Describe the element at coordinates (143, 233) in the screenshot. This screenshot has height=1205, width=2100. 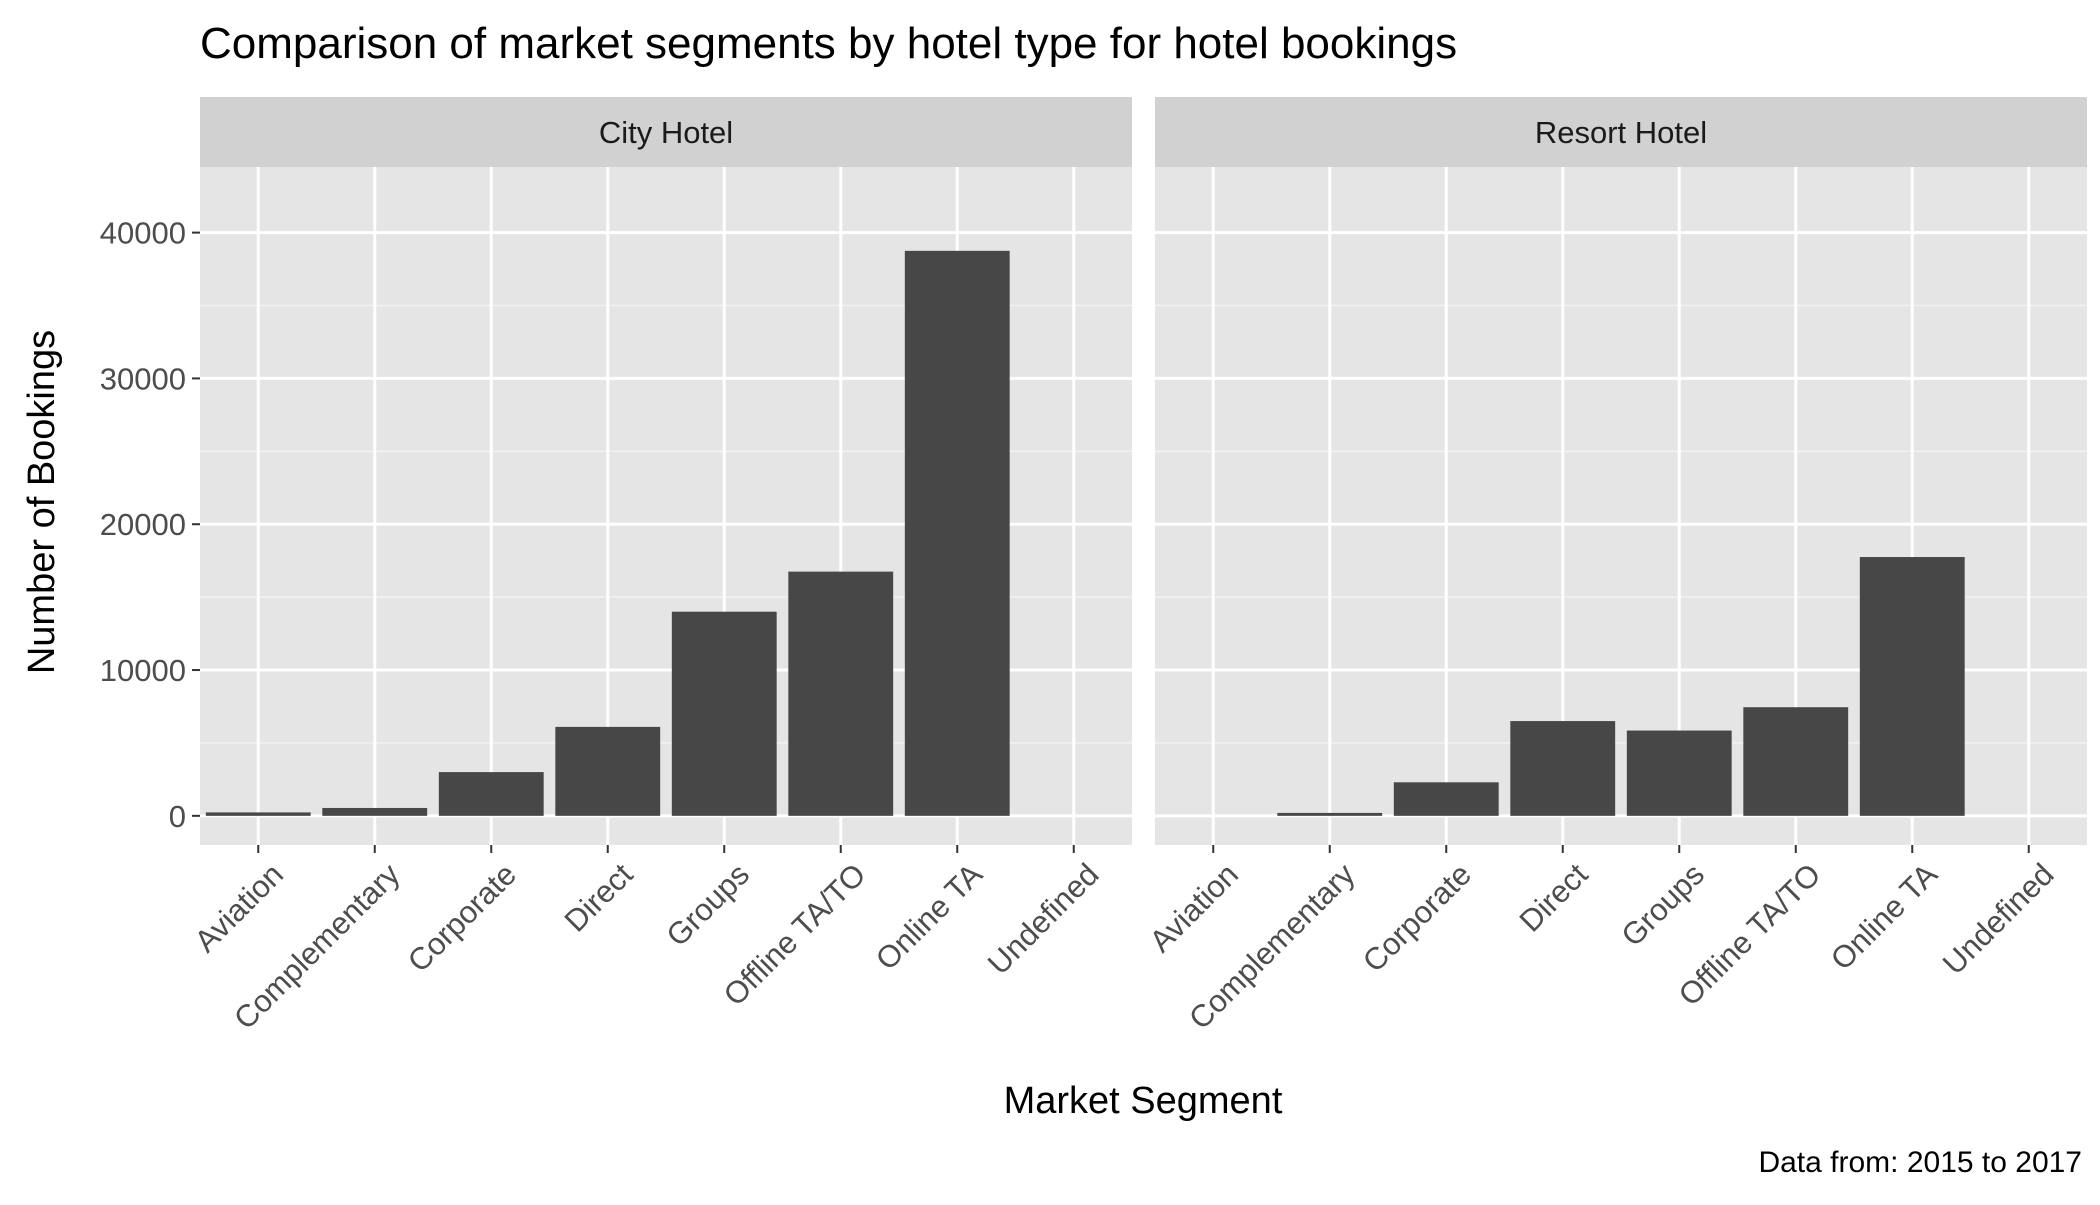
I see `y-tick-label: 40000` at that location.